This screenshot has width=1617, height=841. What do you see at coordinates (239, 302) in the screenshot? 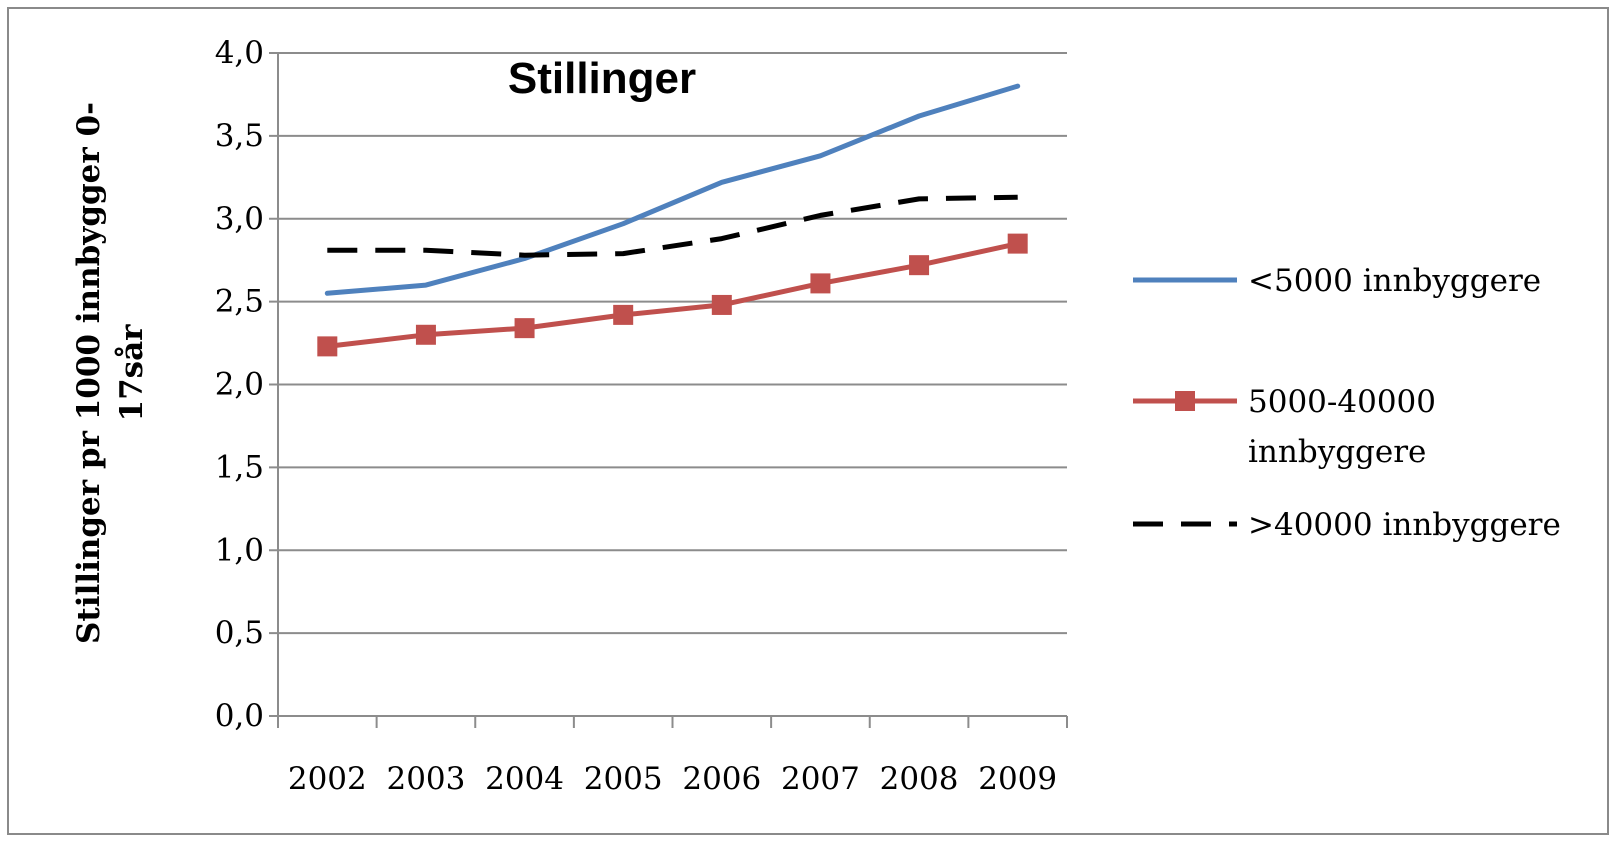
I see `y-tick-label: 2,5` at bounding box center [239, 302].